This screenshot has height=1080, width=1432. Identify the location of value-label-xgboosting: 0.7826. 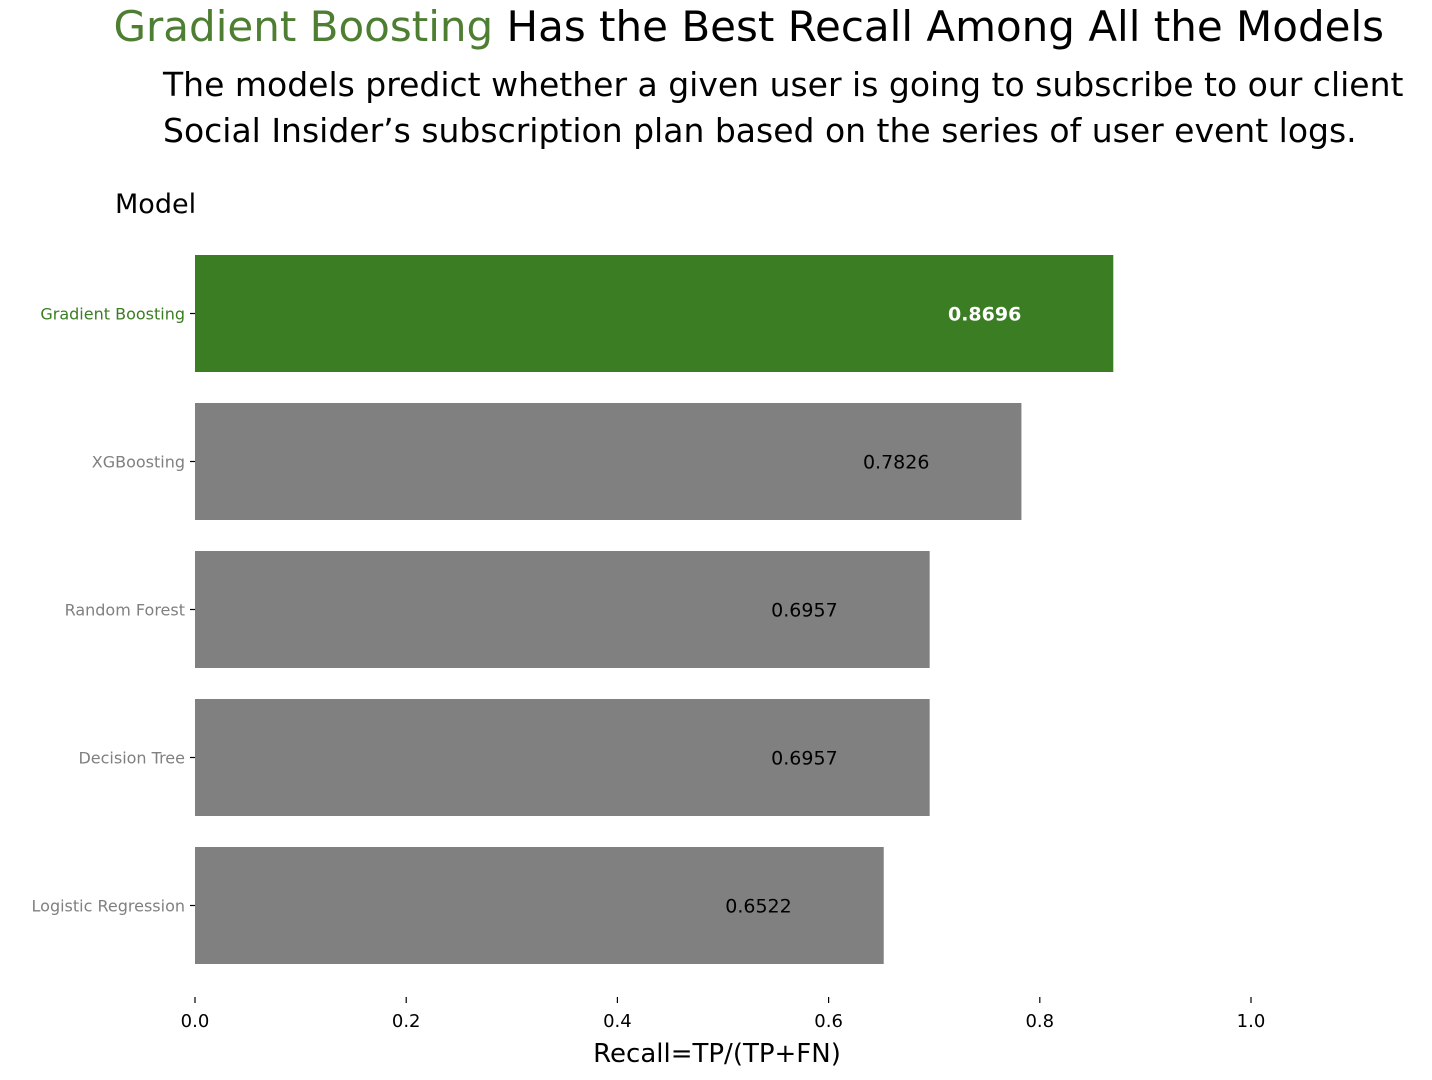
(896, 463).